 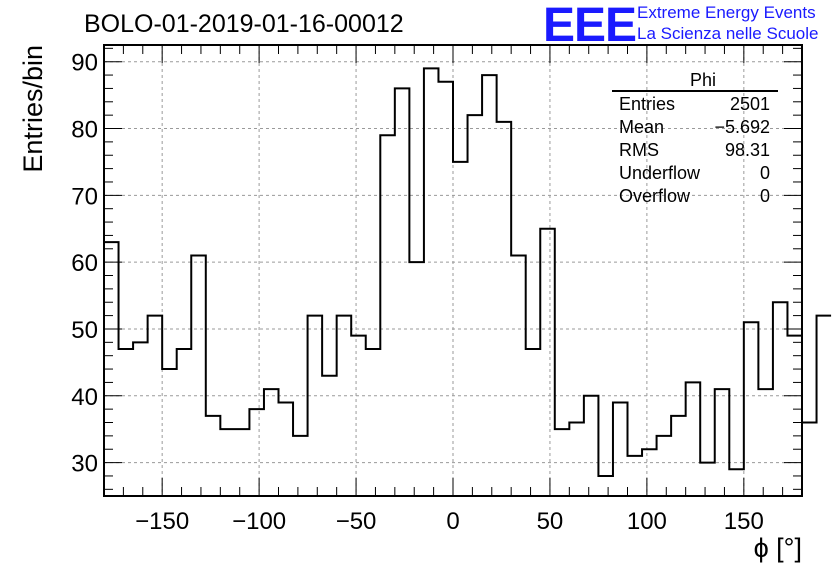 What do you see at coordinates (259, 521) in the screenshot?
I see `x-tick-label: −100` at bounding box center [259, 521].